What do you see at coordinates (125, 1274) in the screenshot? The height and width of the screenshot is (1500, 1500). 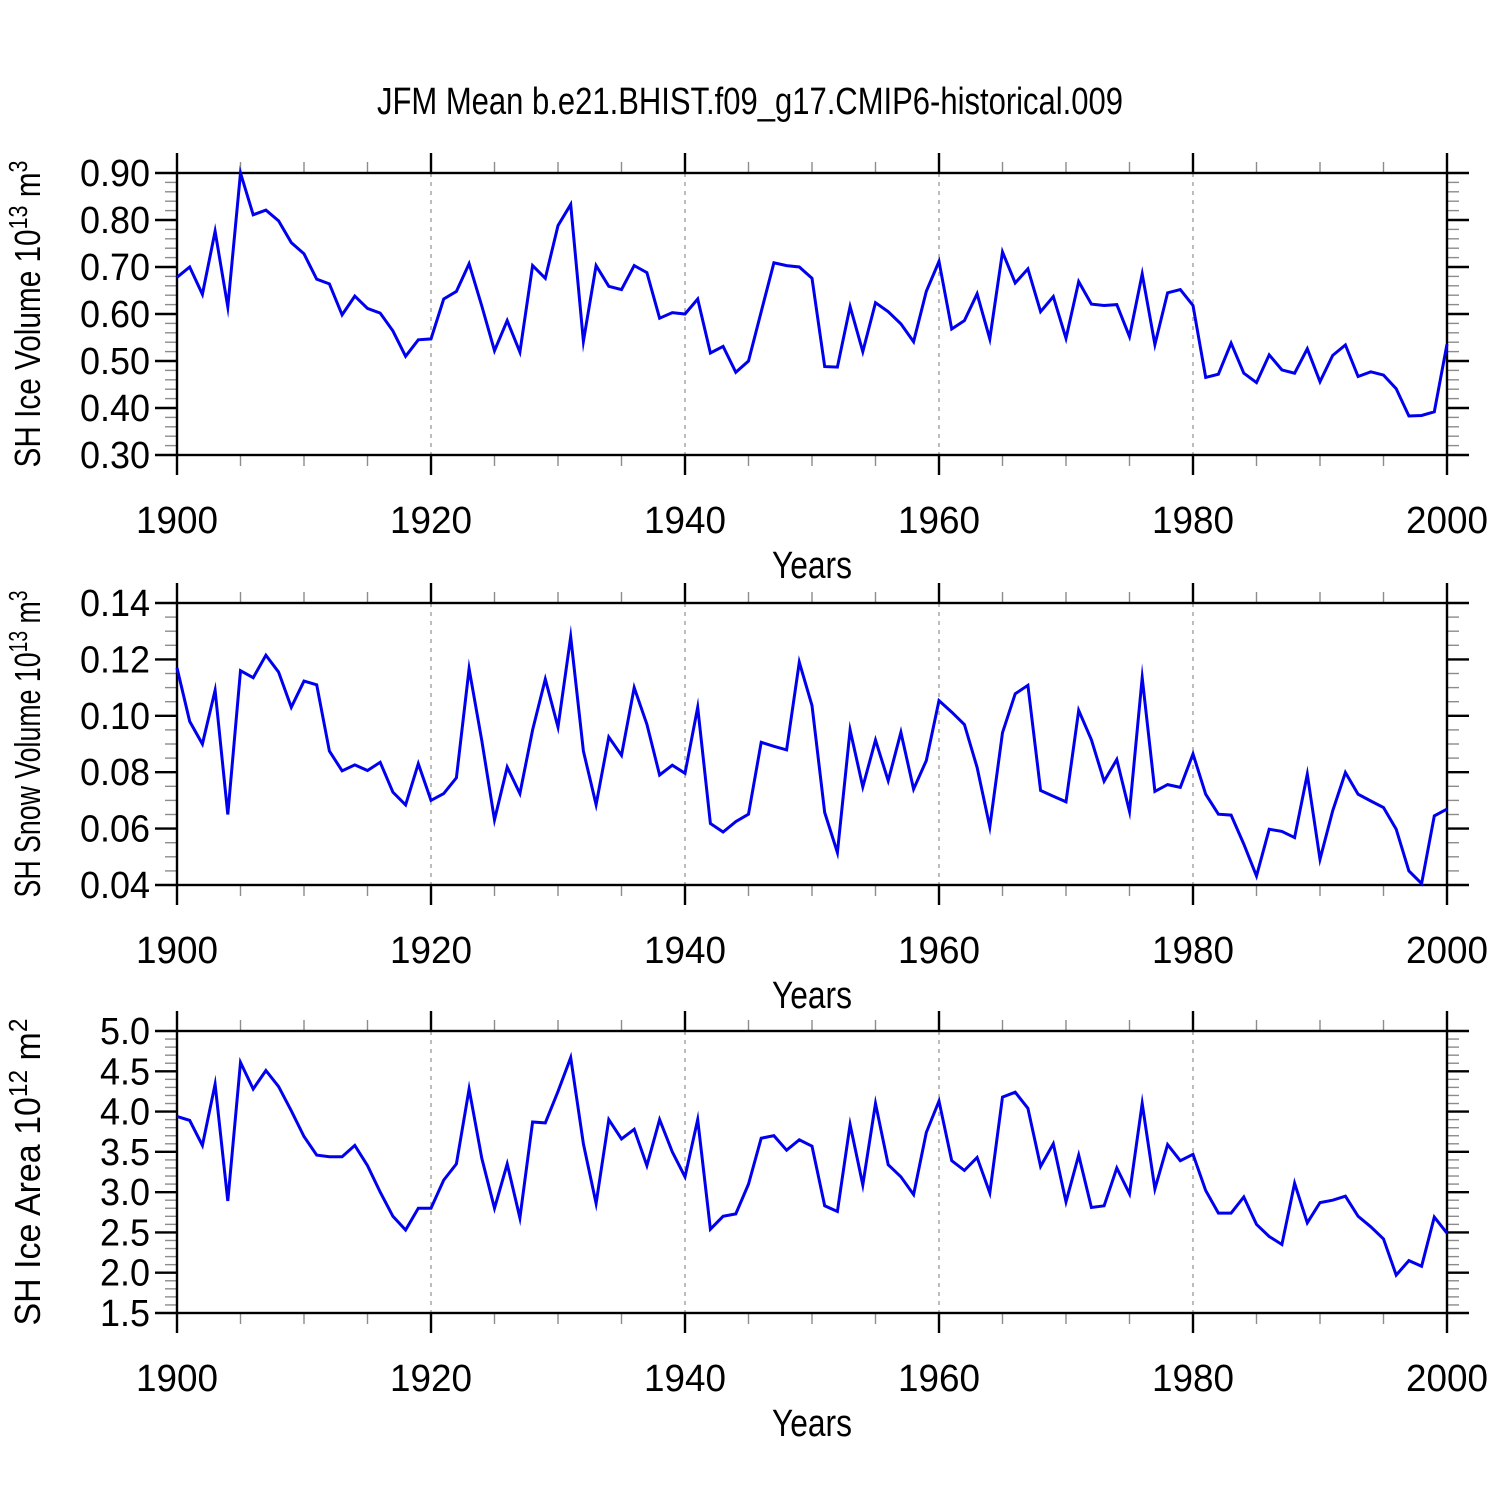 I see `y-tick-label: 2.0` at bounding box center [125, 1274].